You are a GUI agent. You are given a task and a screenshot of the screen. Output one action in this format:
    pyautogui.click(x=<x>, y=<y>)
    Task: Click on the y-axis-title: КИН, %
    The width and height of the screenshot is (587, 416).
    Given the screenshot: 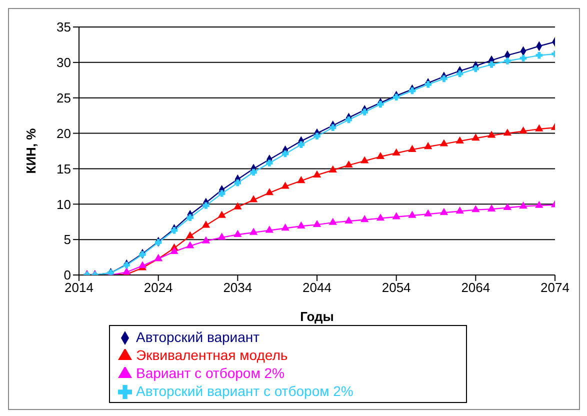 What is the action you would take?
    pyautogui.click(x=31, y=151)
    